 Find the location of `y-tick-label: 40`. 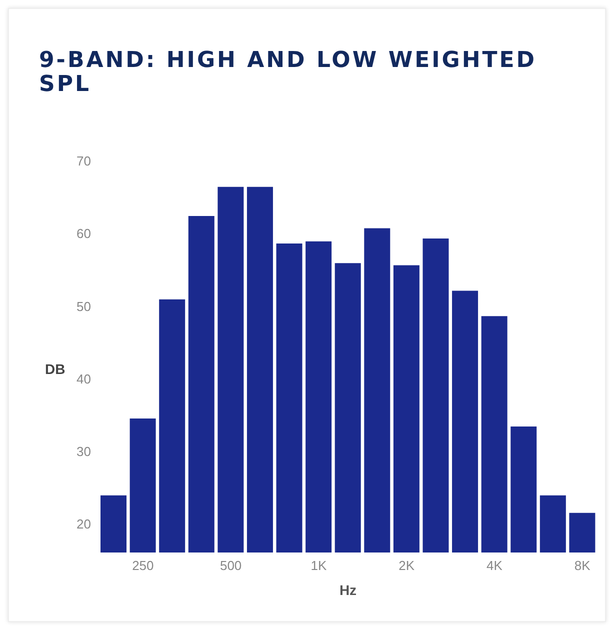

y-tick-label: 40 is located at coordinates (83, 378).